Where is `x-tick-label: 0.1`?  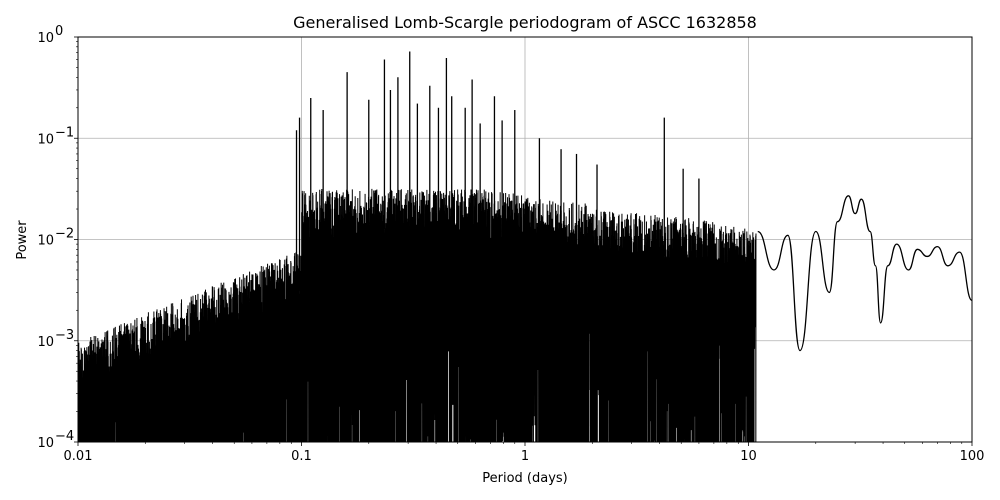
x-tick-label: 0.1 is located at coordinates (301, 456).